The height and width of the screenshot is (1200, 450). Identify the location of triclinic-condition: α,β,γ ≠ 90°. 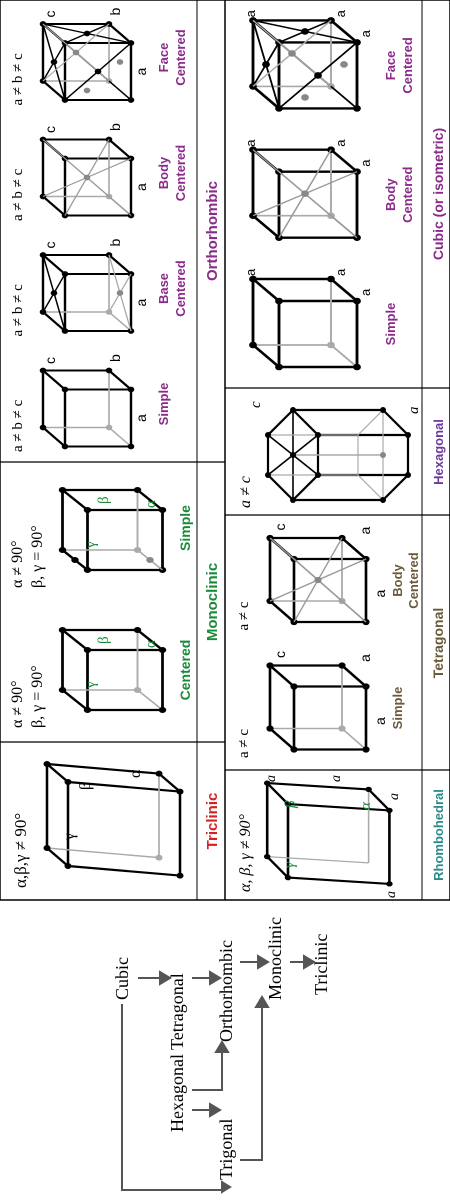
(20, 850).